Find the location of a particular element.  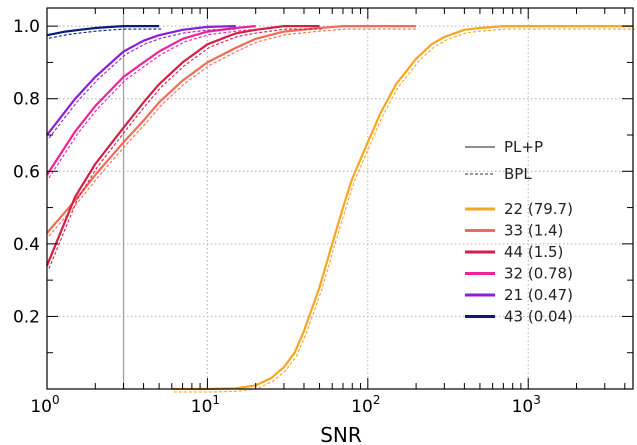

x-tick-label: 10³ is located at coordinates (526, 405).